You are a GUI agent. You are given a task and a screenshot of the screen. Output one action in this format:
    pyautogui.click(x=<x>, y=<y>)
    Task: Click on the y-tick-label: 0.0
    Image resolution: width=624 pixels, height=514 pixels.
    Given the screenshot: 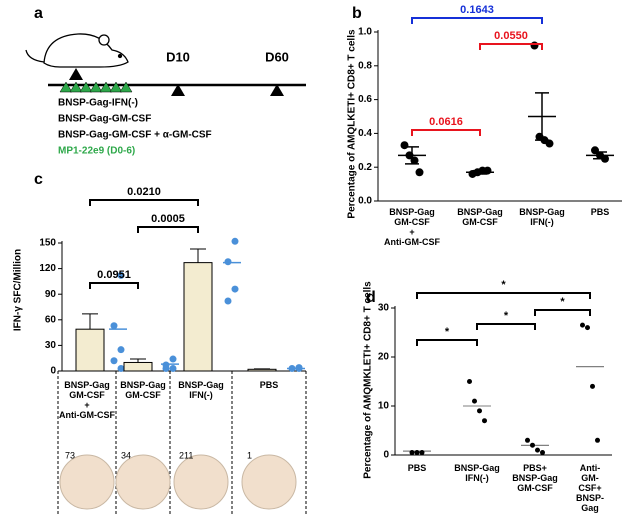 What is the action you would take?
    pyautogui.click(x=365, y=201)
    